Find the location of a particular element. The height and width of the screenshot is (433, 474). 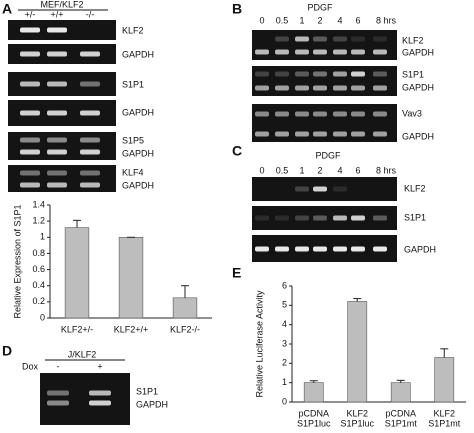

treatment: PDGF is located at coordinates (320, 7).